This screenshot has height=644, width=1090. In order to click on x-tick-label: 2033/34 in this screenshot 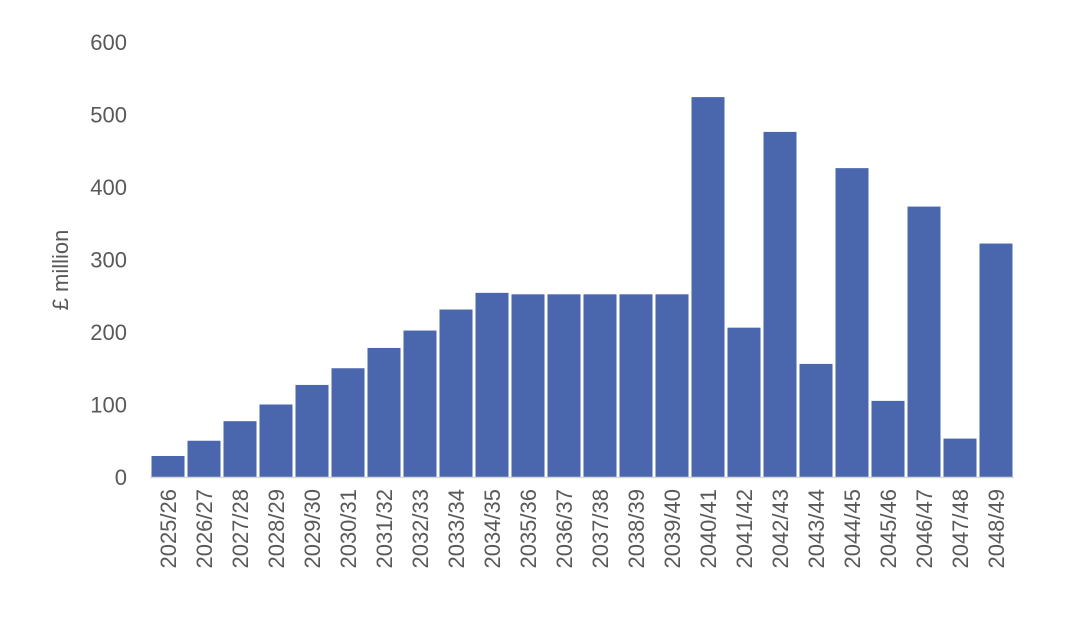, I will do `click(456, 529)`.